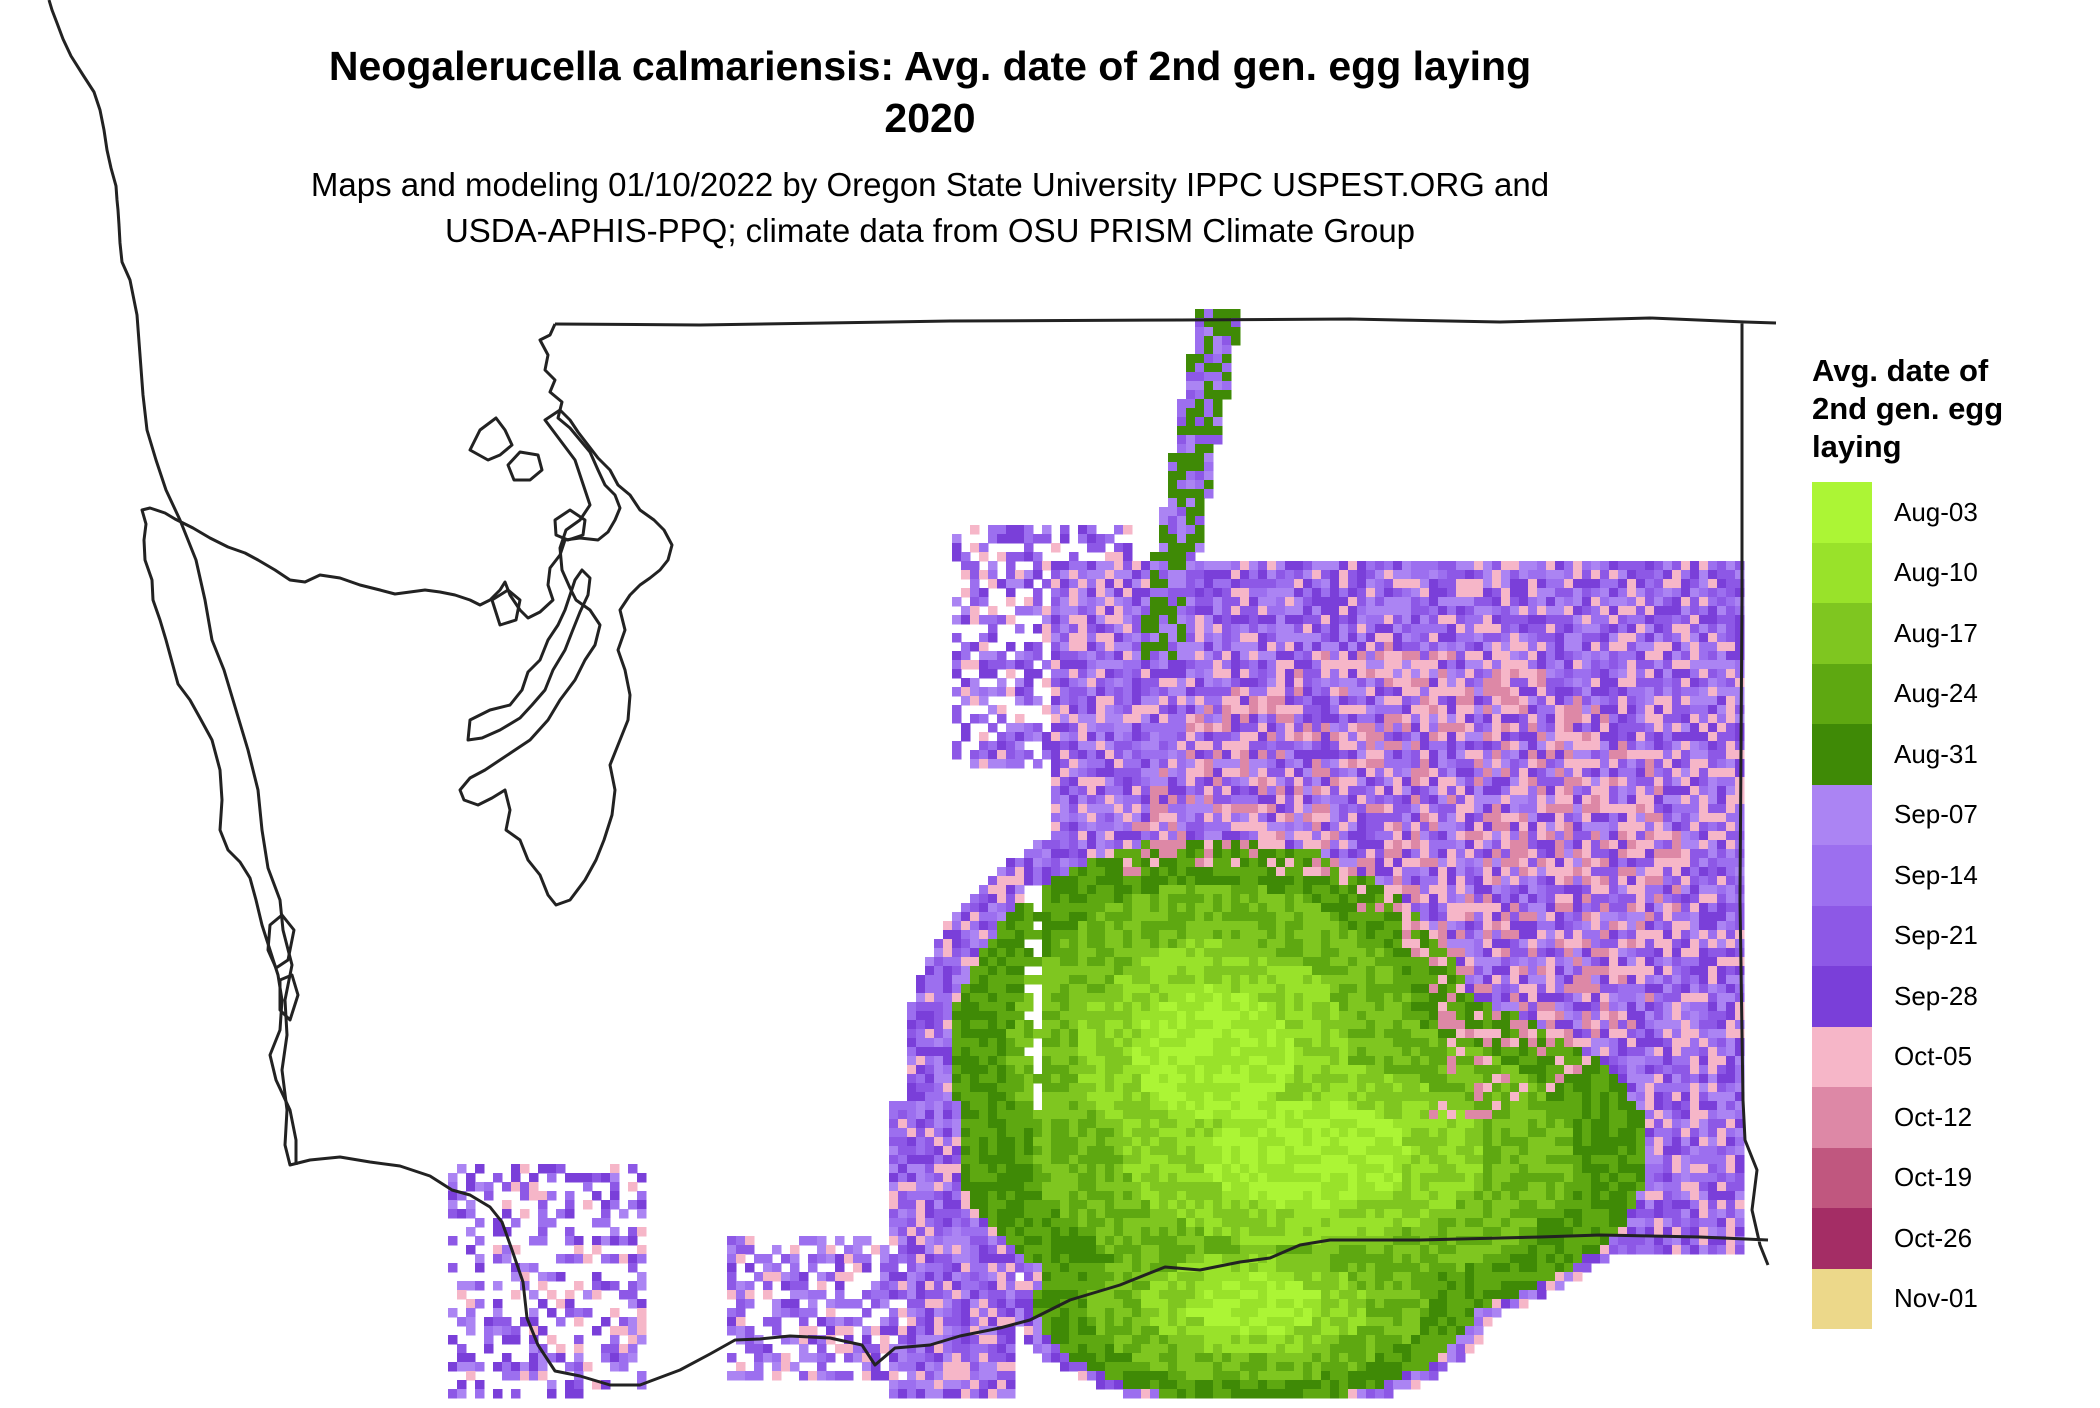 The image size is (2100, 1408). I want to click on legend-label: Oct-19, so click(1933, 1177).